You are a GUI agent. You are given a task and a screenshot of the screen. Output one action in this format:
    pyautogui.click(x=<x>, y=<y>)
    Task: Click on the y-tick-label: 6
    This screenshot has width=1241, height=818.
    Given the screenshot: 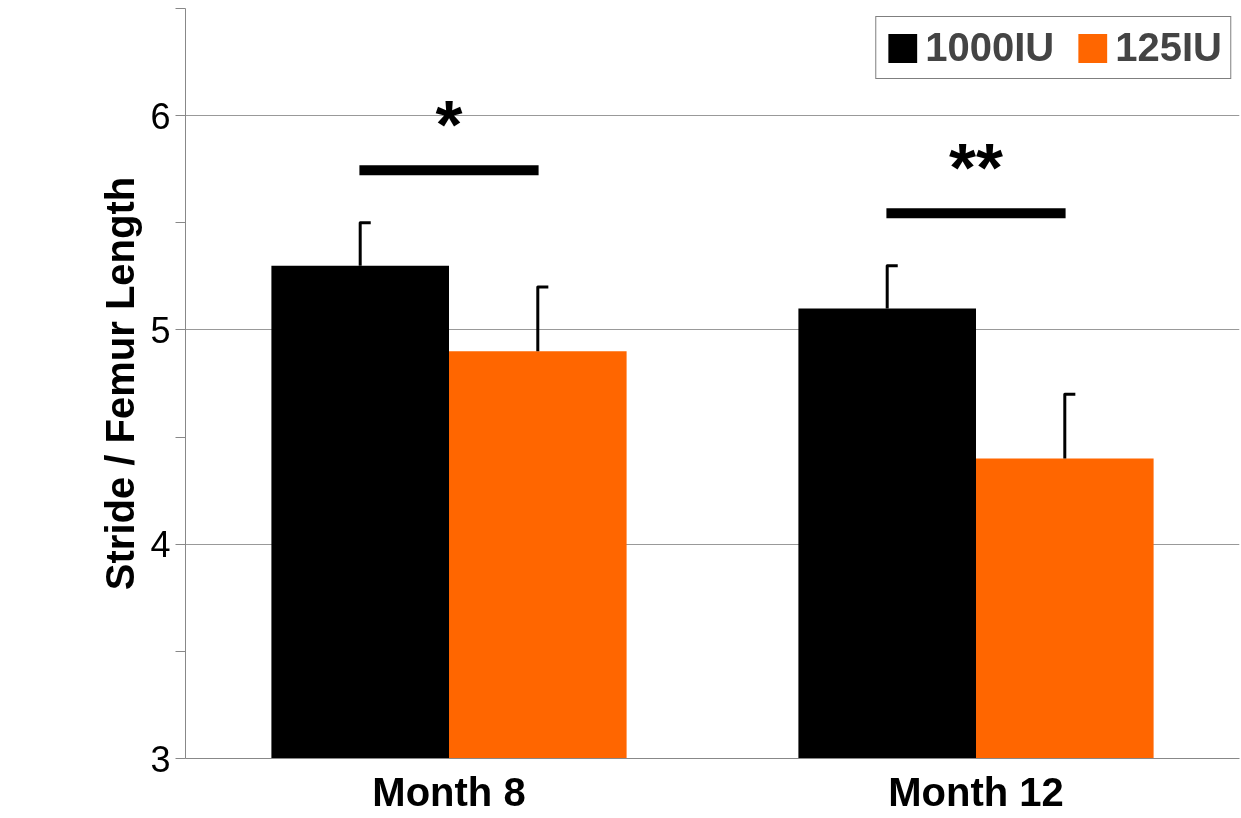 What is the action you would take?
    pyautogui.click(x=160, y=116)
    